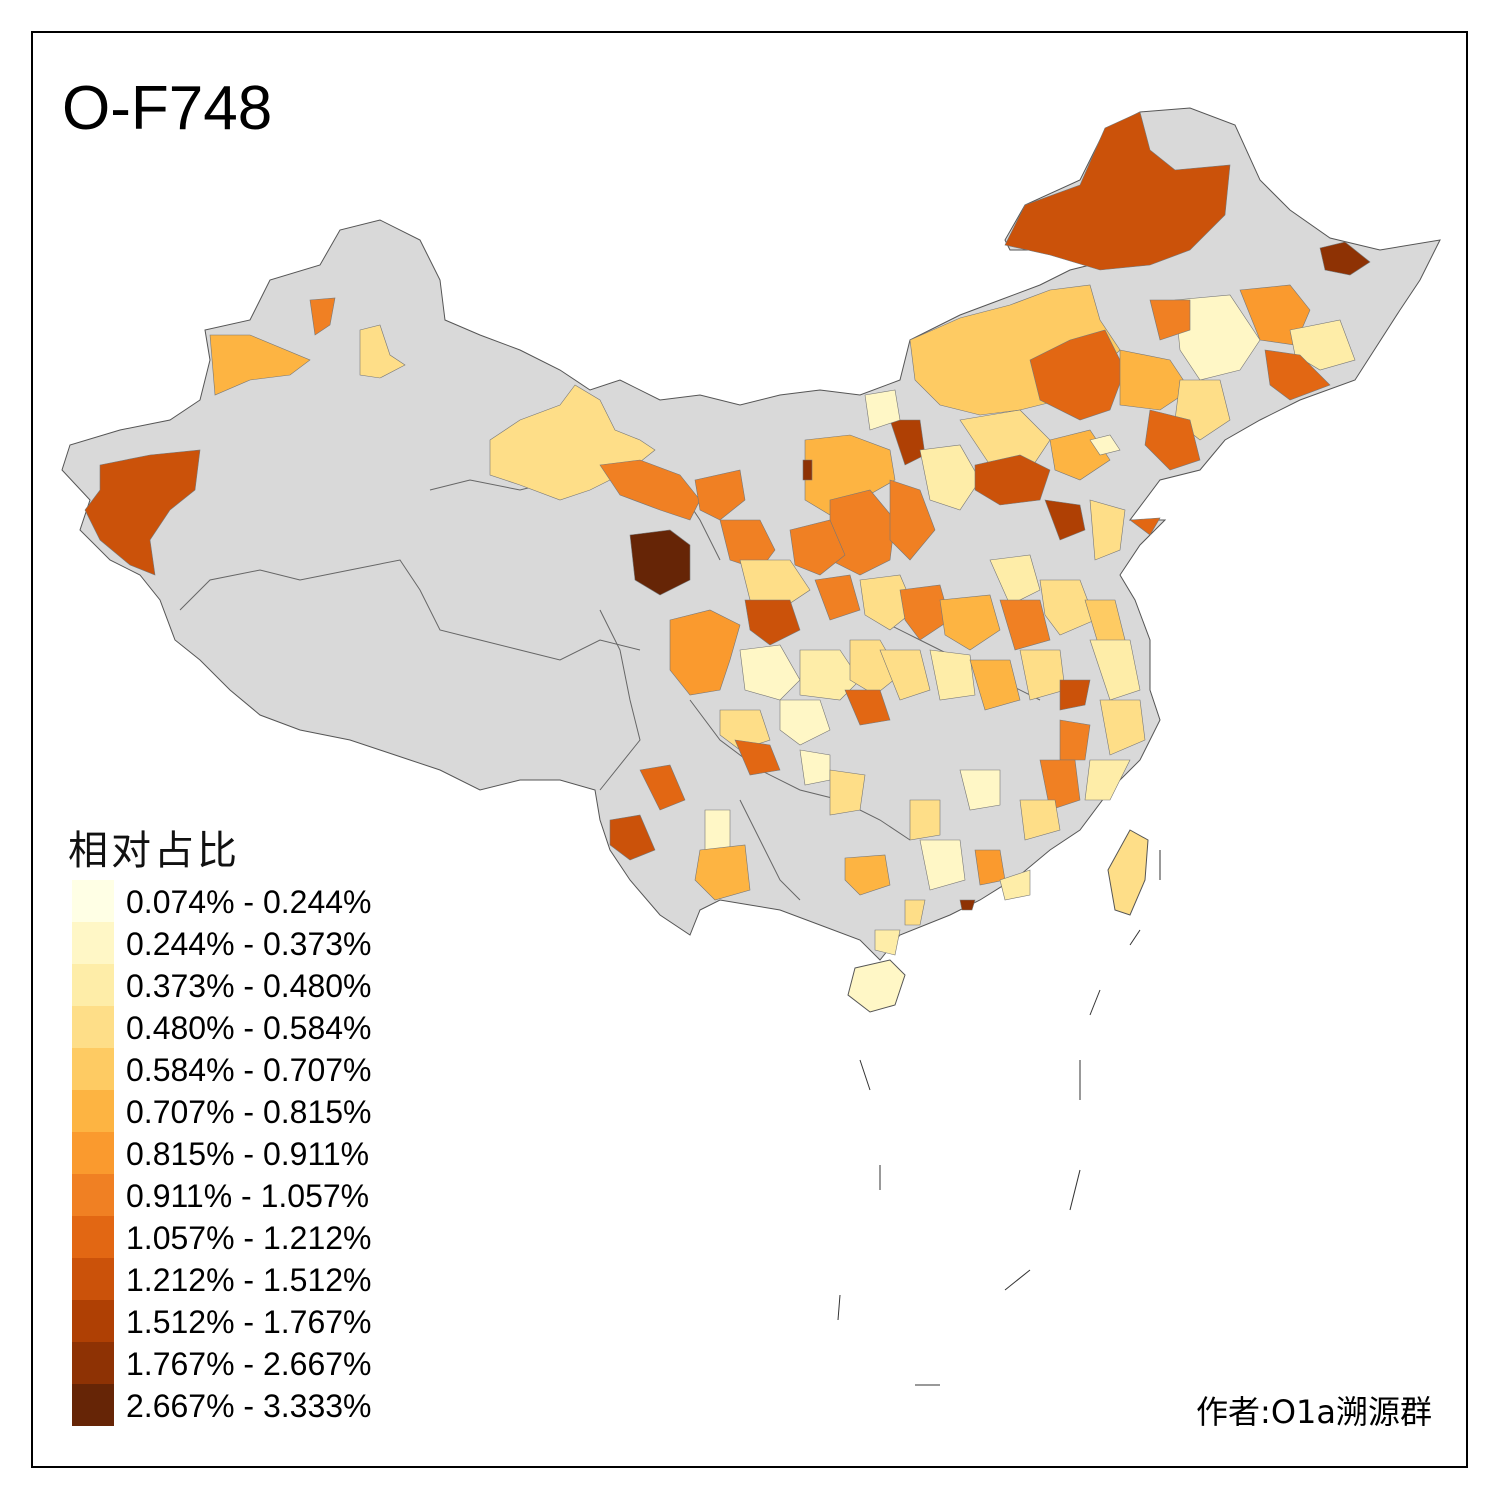 This screenshot has width=1500, height=1500. I want to click on hainan-region, so click(876, 986).